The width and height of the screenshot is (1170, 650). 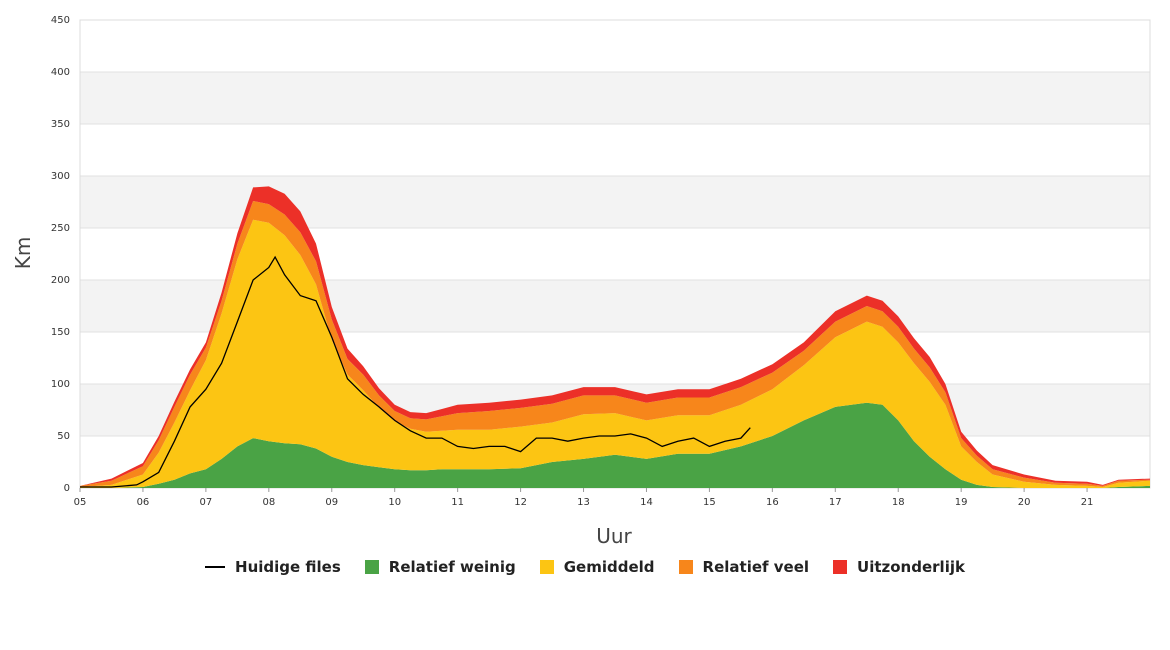 I want to click on x-tick-label: 17, so click(x=835, y=502).